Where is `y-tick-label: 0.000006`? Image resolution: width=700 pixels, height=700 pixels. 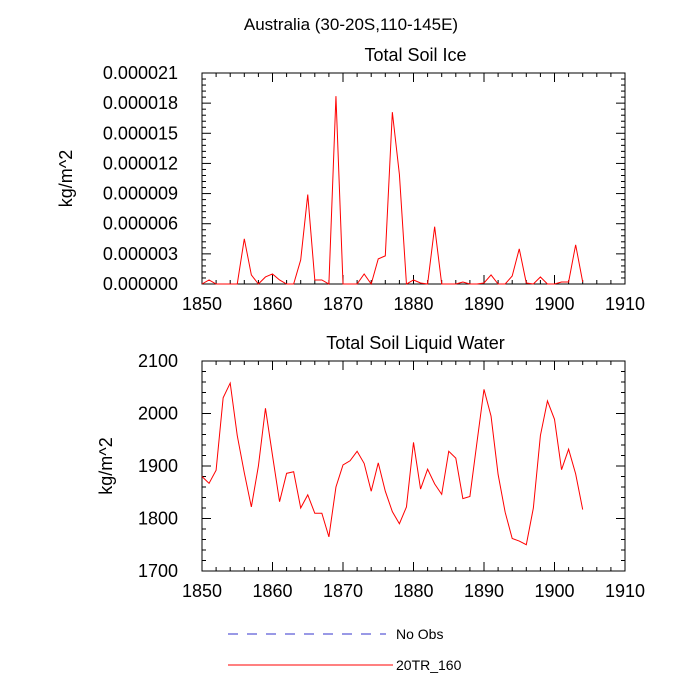
y-tick-label: 0.000006 is located at coordinates (140, 224).